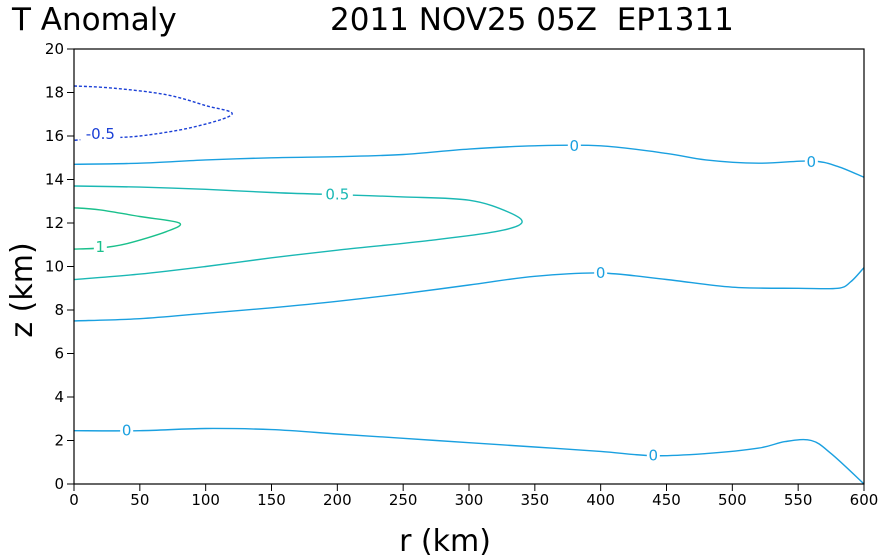 This screenshot has width=879, height=558. What do you see at coordinates (403, 500) in the screenshot?
I see `x-tick-label: 250` at bounding box center [403, 500].